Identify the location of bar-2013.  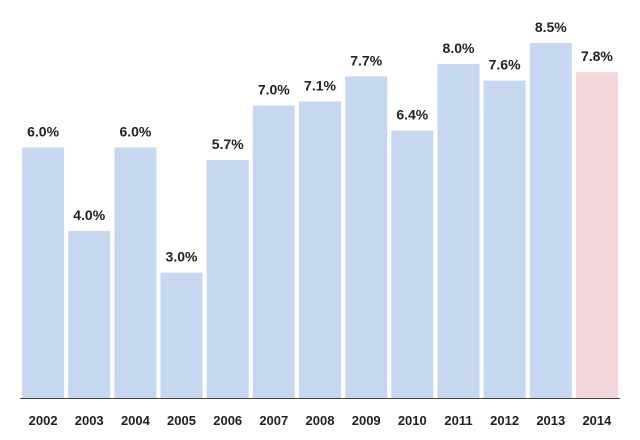
(550, 220).